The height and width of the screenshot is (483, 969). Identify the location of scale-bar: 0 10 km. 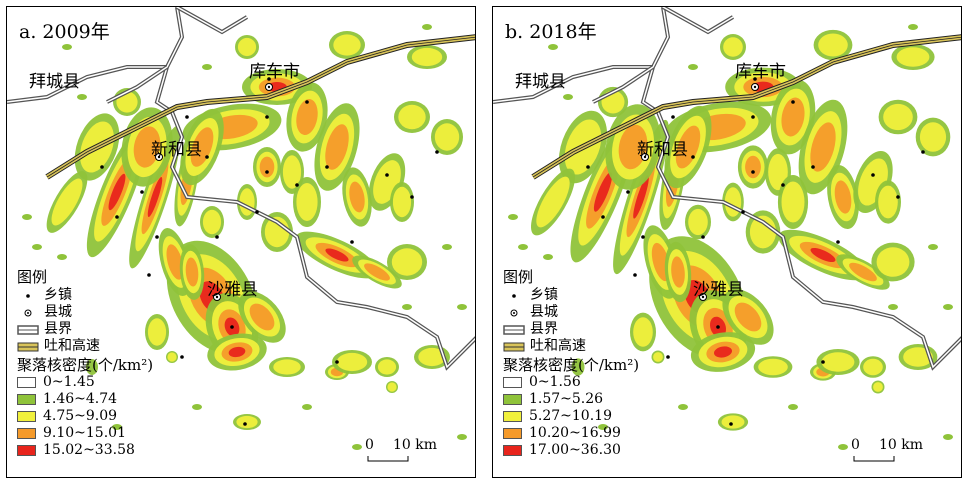
(898, 452).